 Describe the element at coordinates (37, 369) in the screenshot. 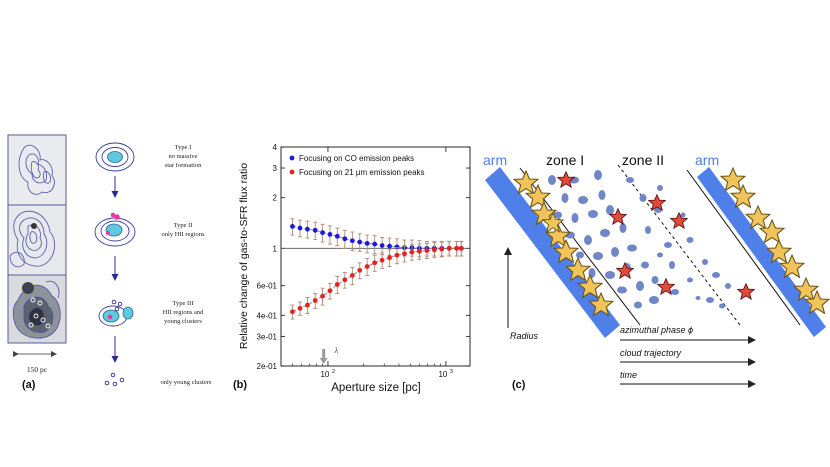

I see `scale-label: 150 pc` at that location.